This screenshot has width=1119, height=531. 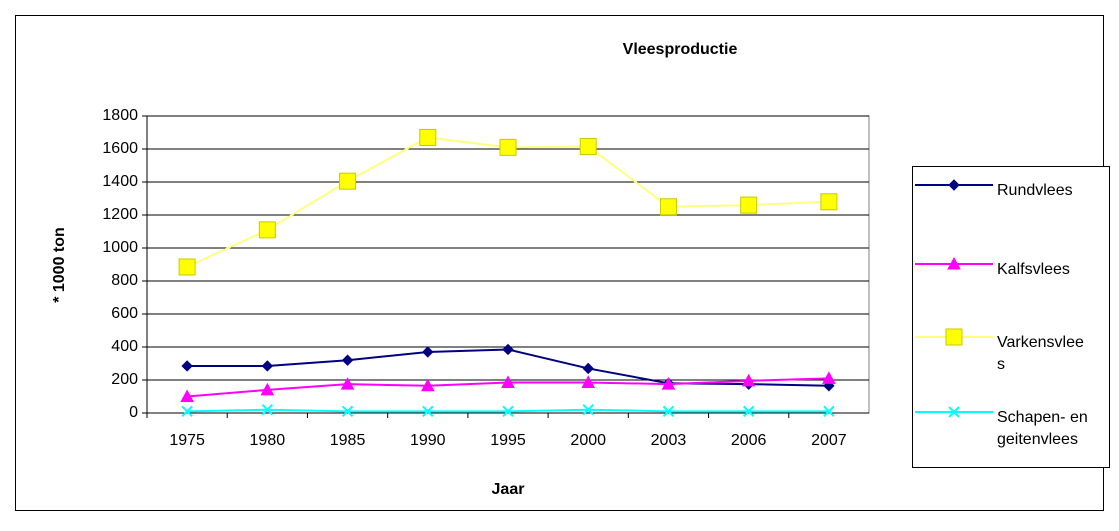 I want to click on x-tick-label: 1985, so click(x=348, y=440).